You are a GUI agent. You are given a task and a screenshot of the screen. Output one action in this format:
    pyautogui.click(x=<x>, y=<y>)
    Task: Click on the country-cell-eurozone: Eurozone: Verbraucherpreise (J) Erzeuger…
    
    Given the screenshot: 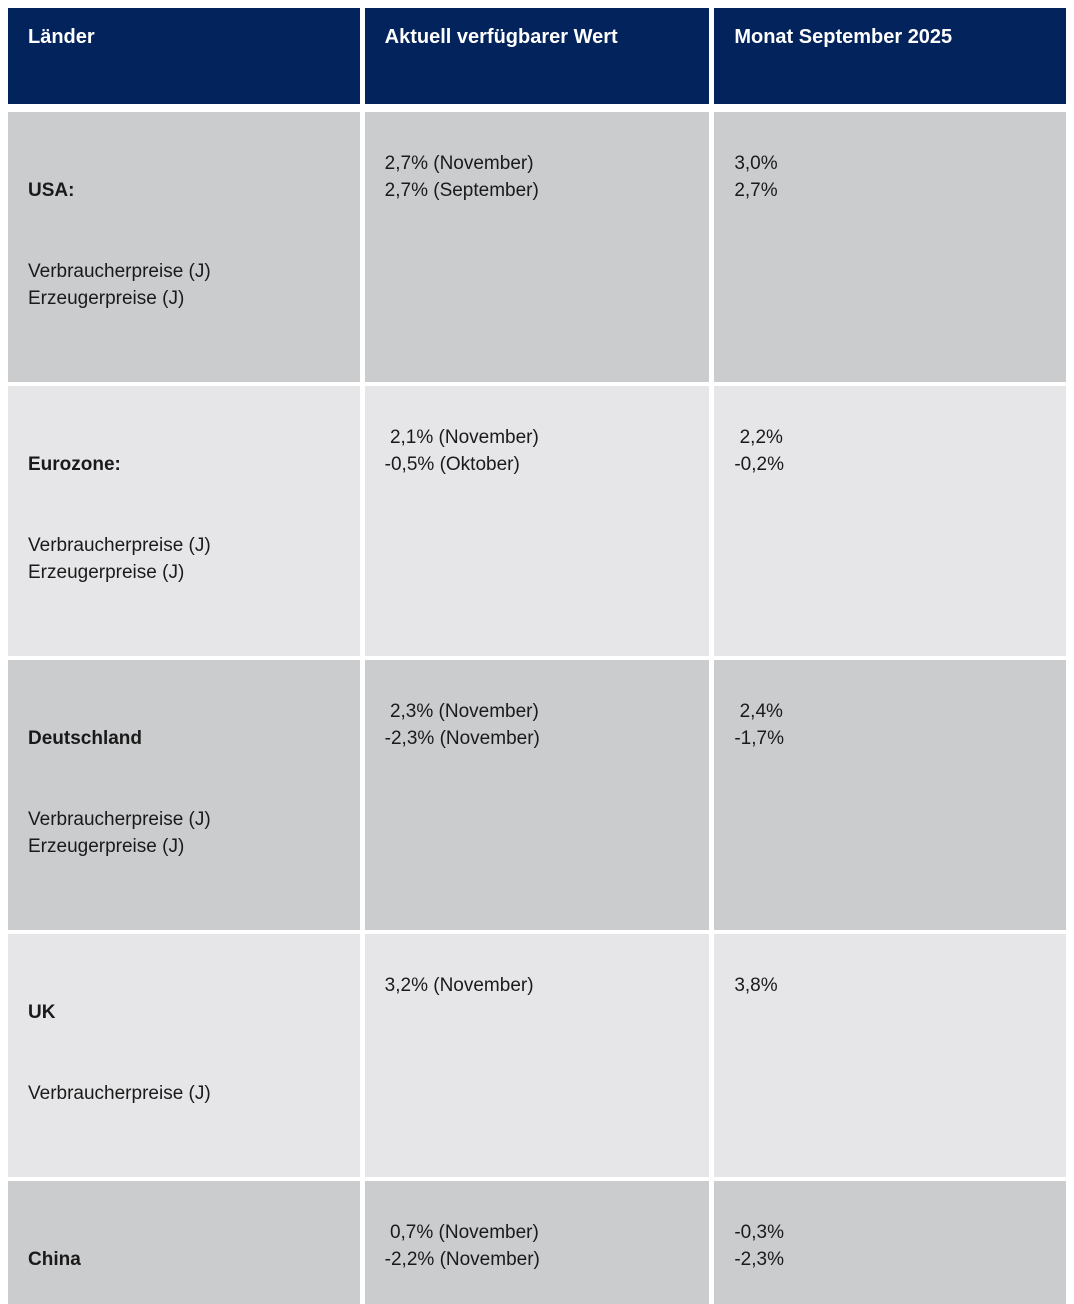 What is the action you would take?
    pyautogui.click(x=184, y=521)
    